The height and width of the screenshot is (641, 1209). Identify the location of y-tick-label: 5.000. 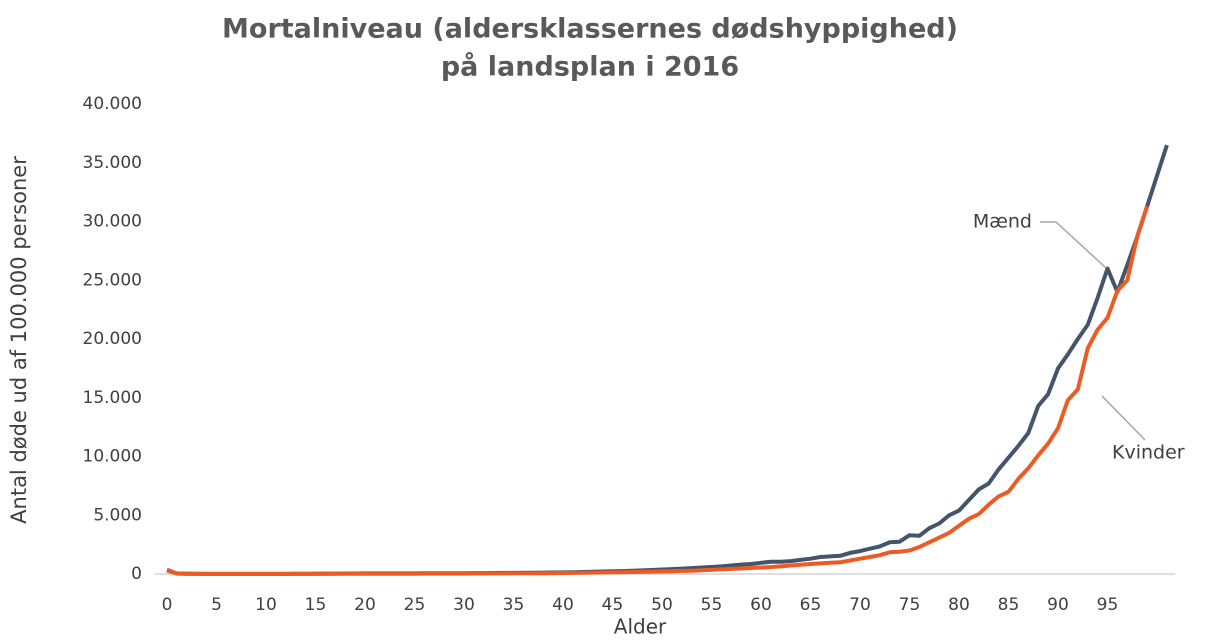
(117, 515).